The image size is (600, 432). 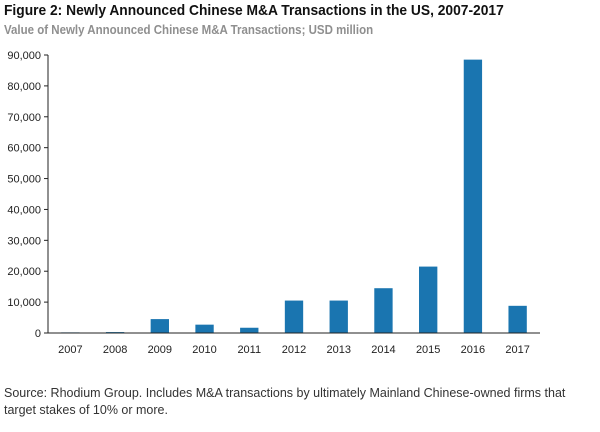 I want to click on x-tick-label: 2007, so click(x=70, y=350).